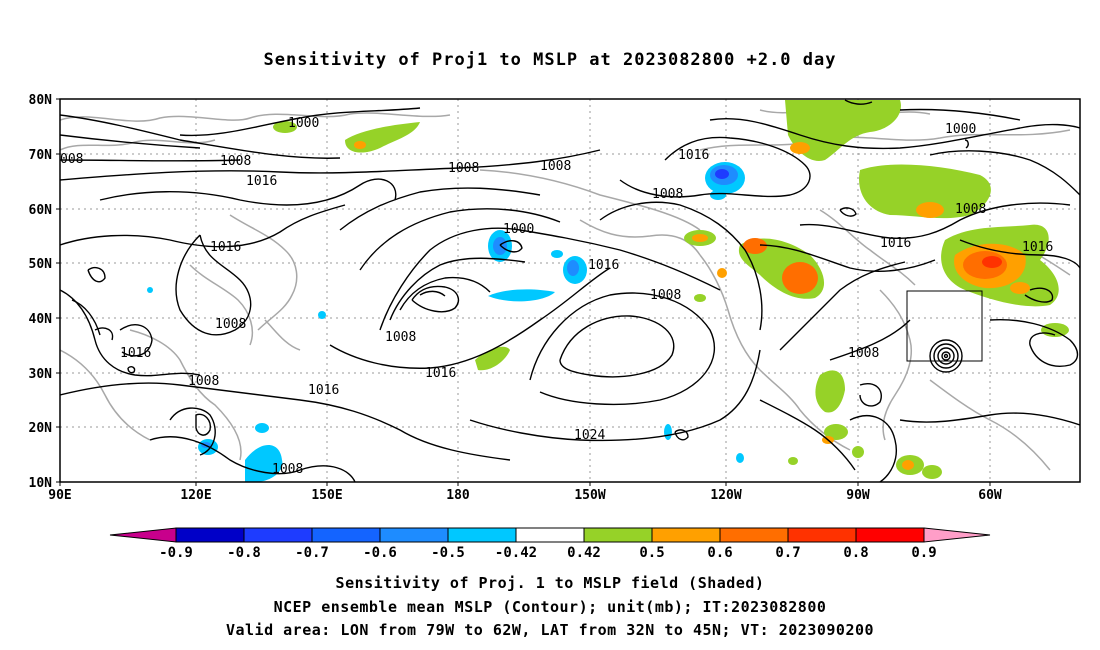 The width and height of the screenshot is (1100, 650). I want to click on lon-label: 150E, so click(326, 495).